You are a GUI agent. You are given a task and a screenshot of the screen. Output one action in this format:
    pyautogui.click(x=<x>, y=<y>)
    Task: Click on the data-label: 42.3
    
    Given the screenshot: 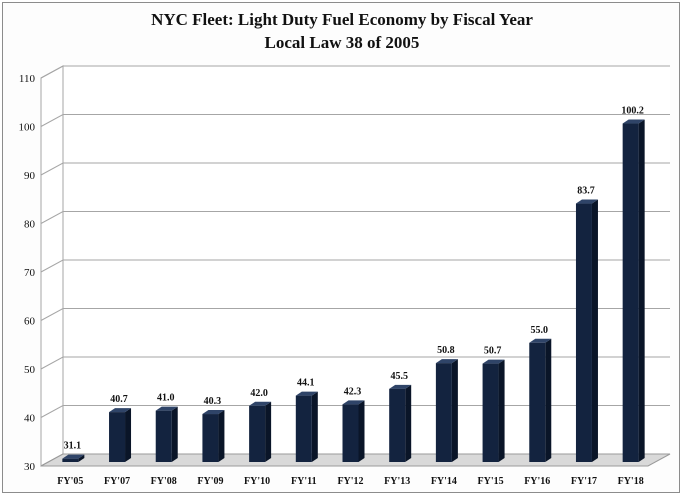 What is the action you would take?
    pyautogui.click(x=353, y=391)
    